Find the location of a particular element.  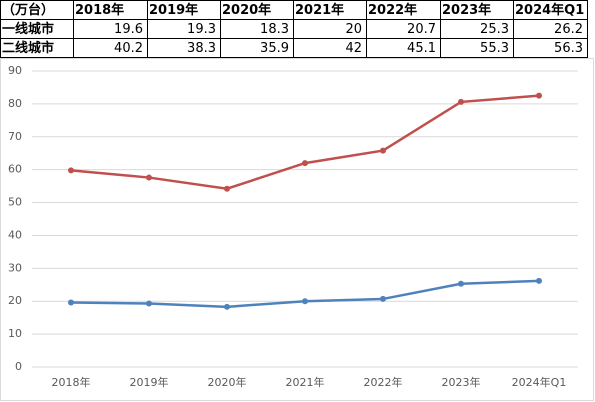

y-tick-label: 50 is located at coordinates (15, 202).